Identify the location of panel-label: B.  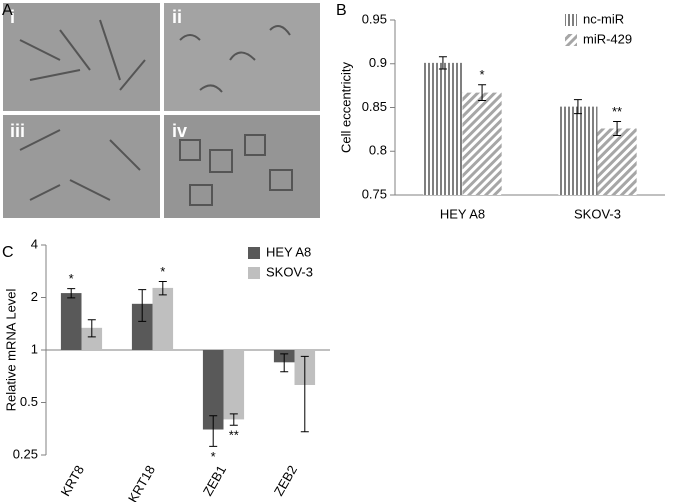
(341, 10).